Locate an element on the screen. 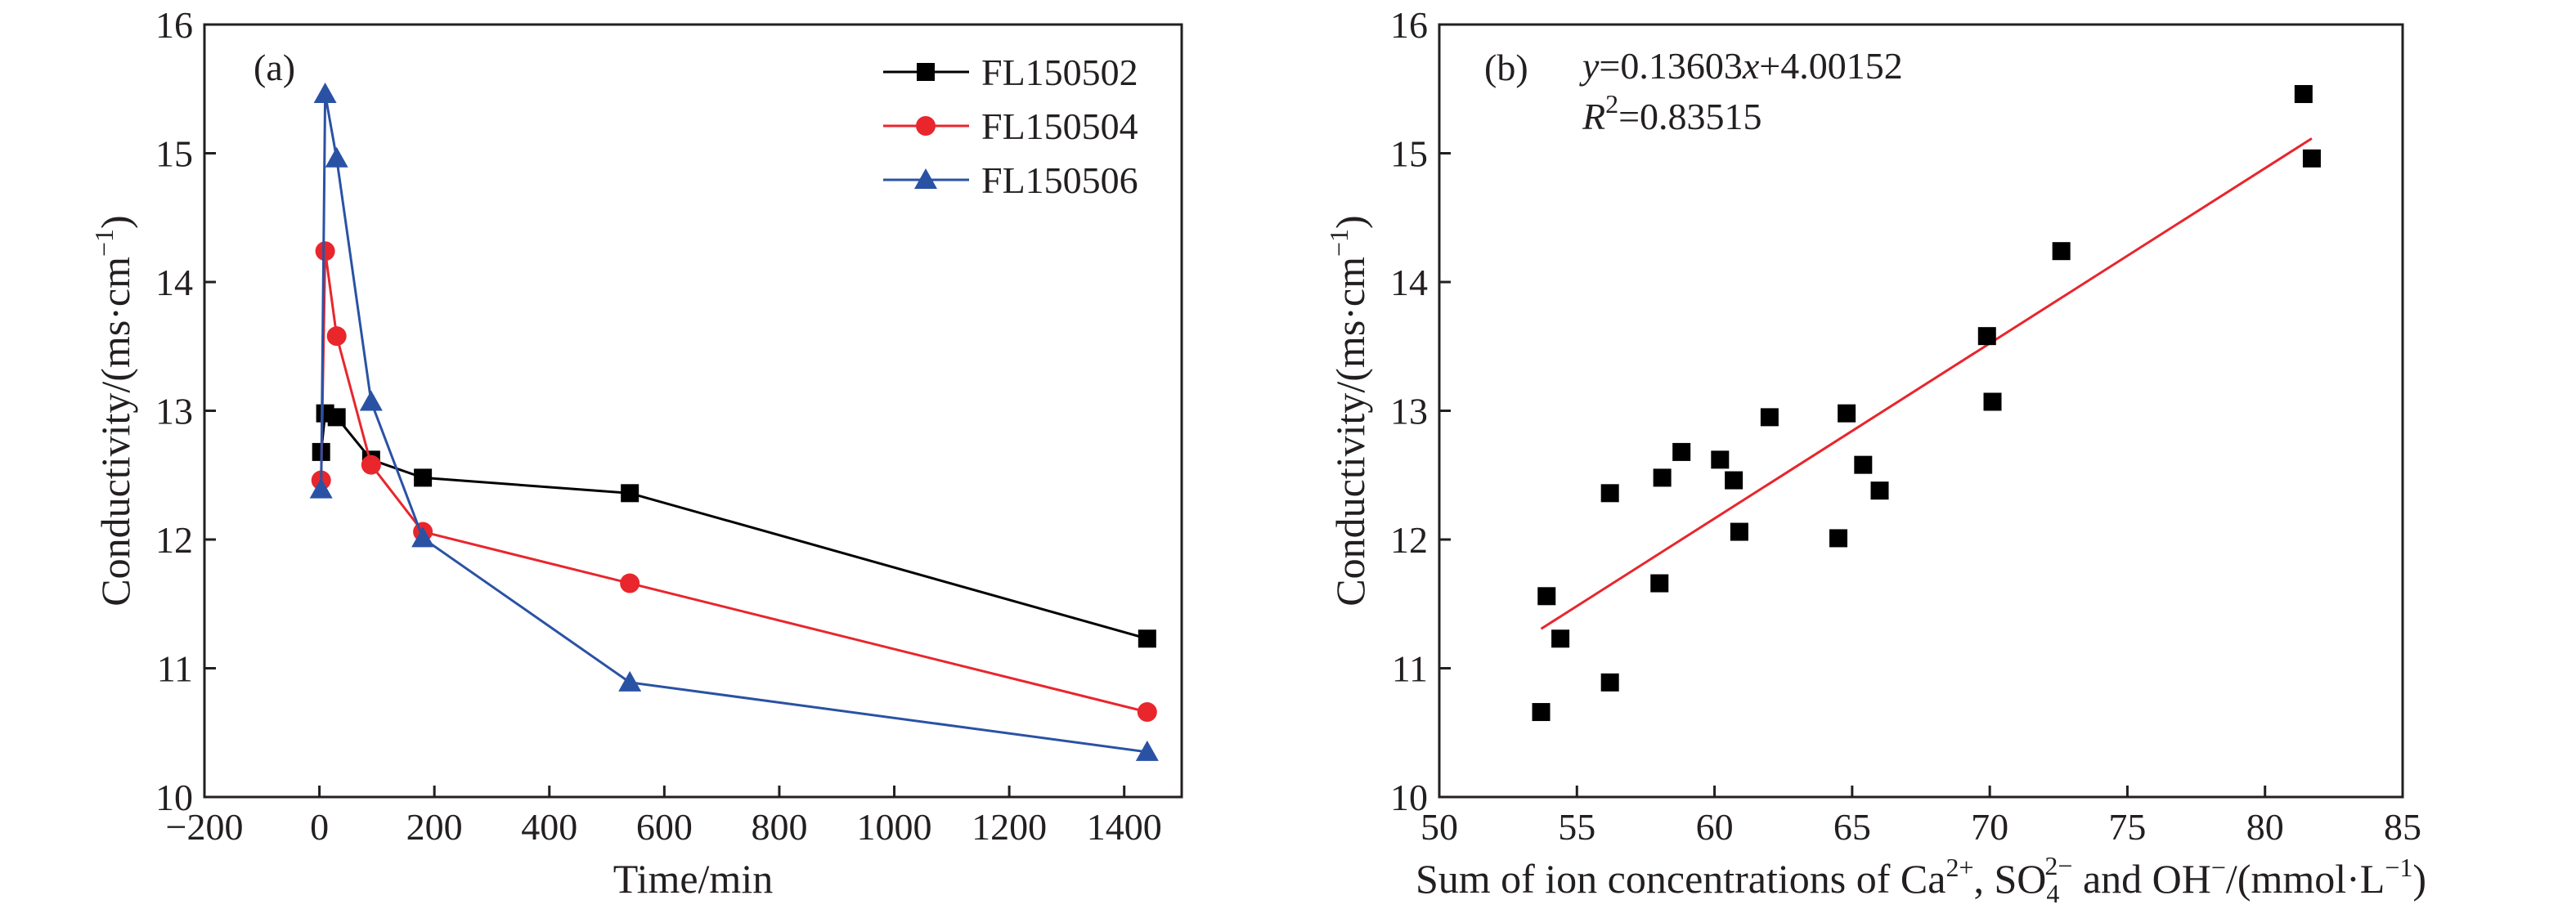  x-tick-label: −200 is located at coordinates (205, 827).